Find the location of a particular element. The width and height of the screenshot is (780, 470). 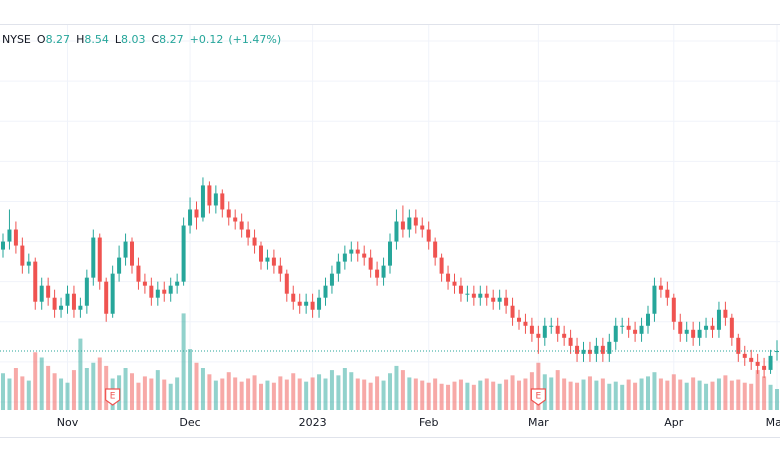

legend-value: 8.54 is located at coordinates (96, 39).